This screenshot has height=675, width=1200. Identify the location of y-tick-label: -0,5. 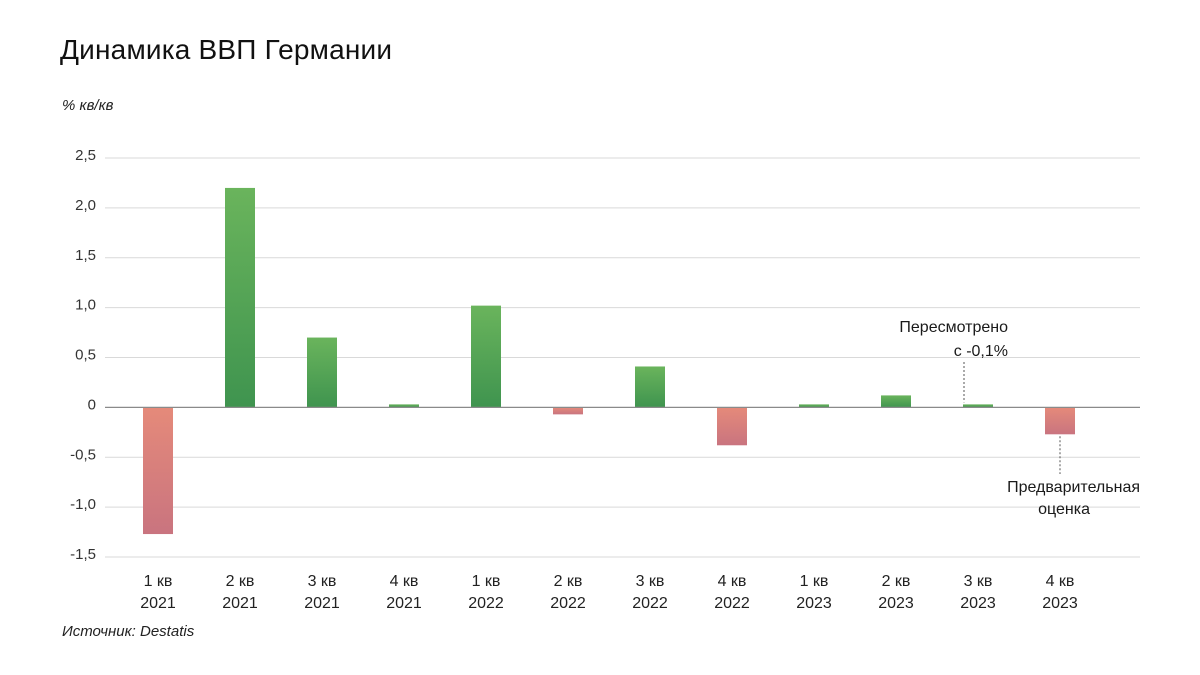
(83, 454).